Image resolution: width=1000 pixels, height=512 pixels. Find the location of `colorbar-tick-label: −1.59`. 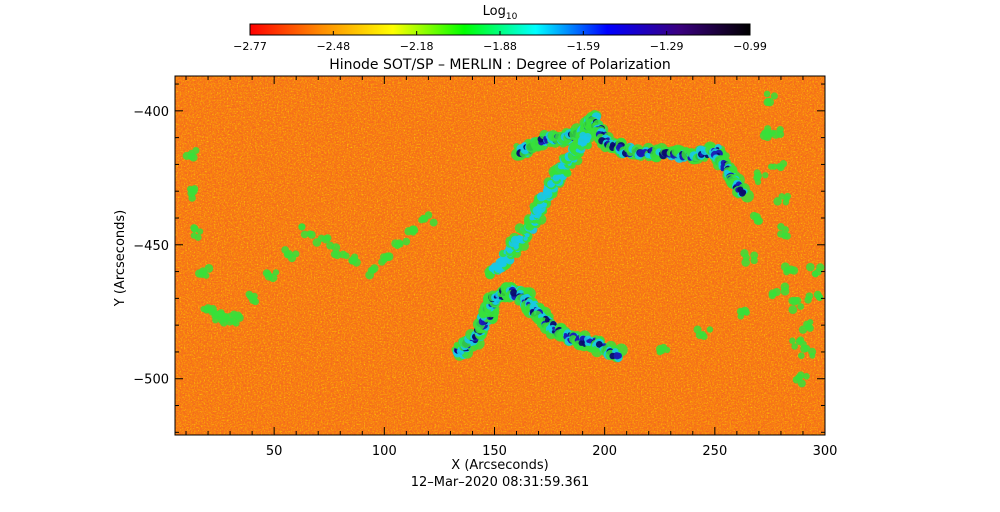

colorbar-tick-label: −1.59 is located at coordinates (583, 46).